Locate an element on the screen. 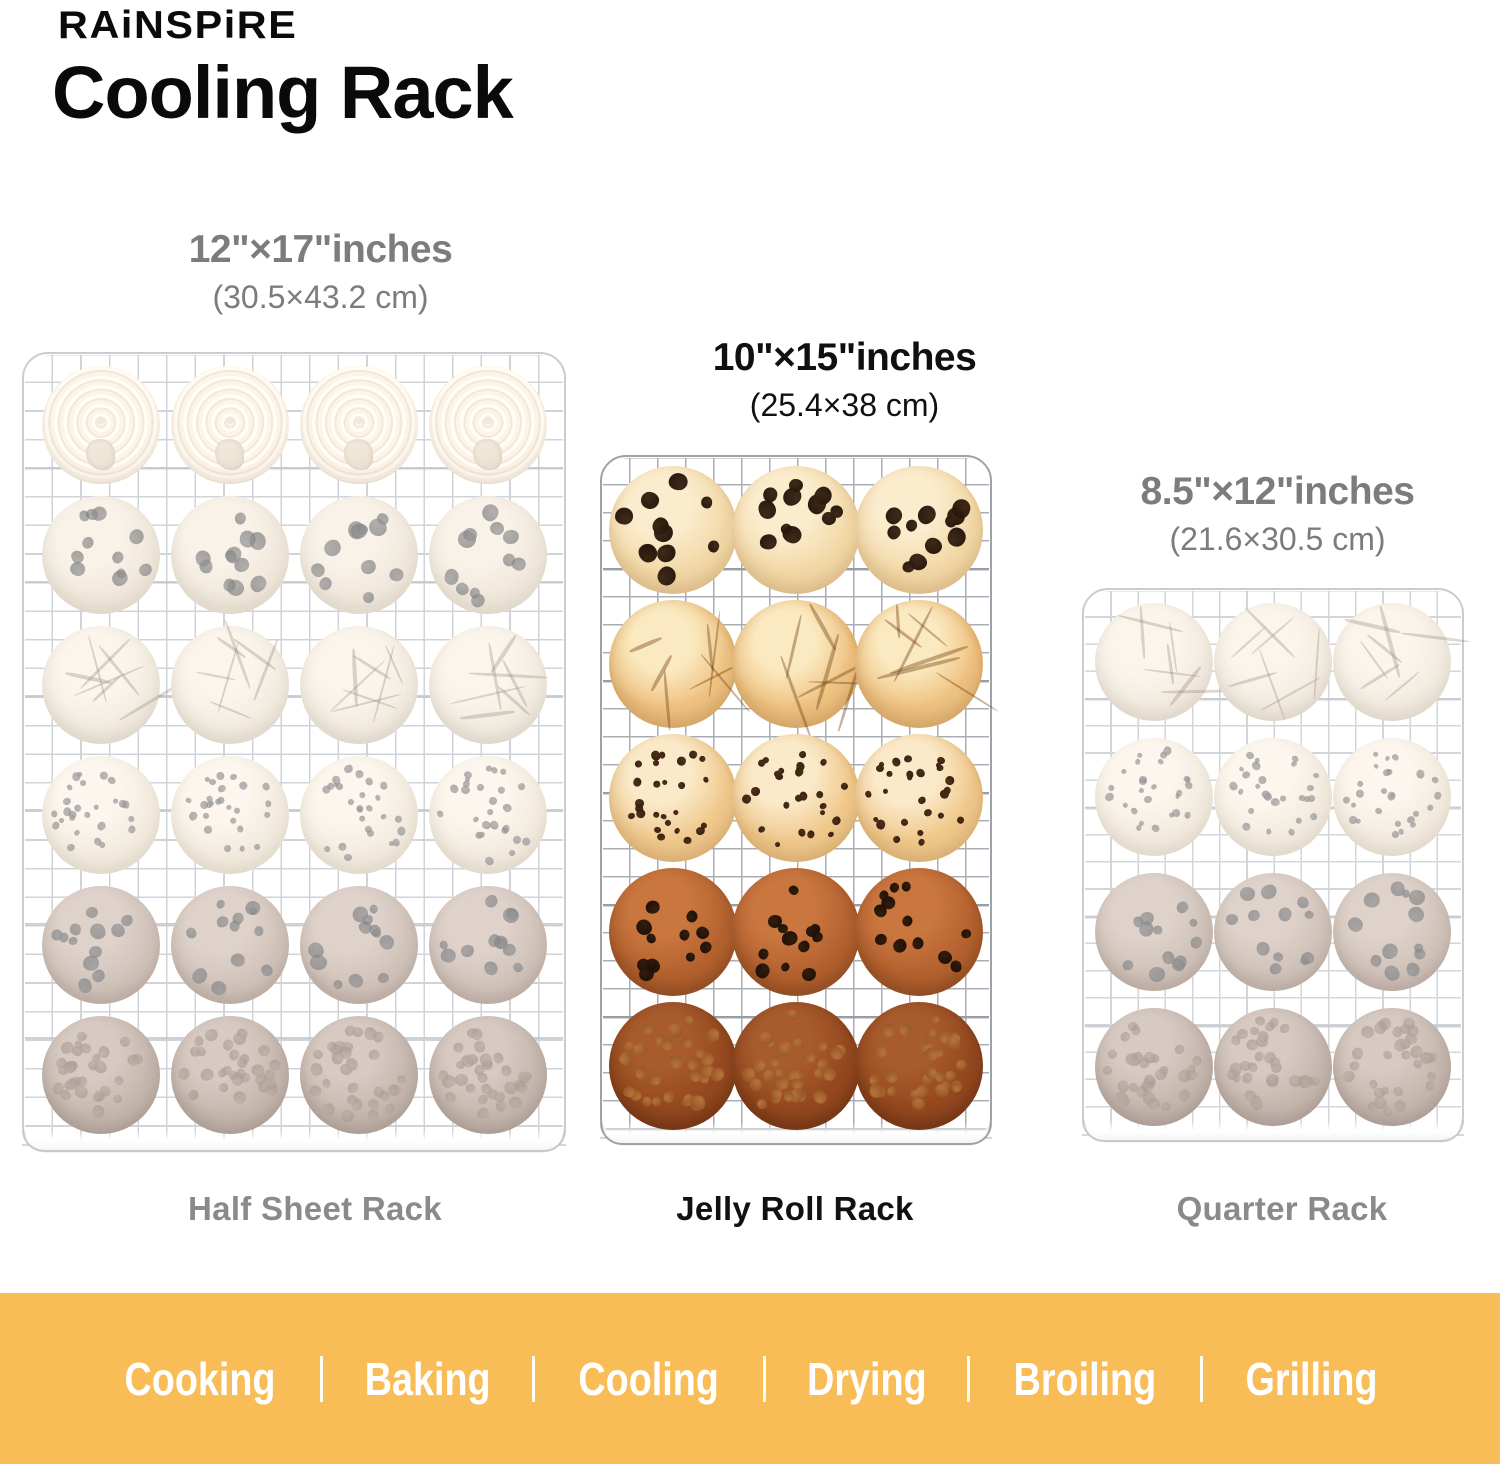 This screenshot has width=1500, height=1464. cookie-chocolate-chip-cookie is located at coordinates (918, 530).